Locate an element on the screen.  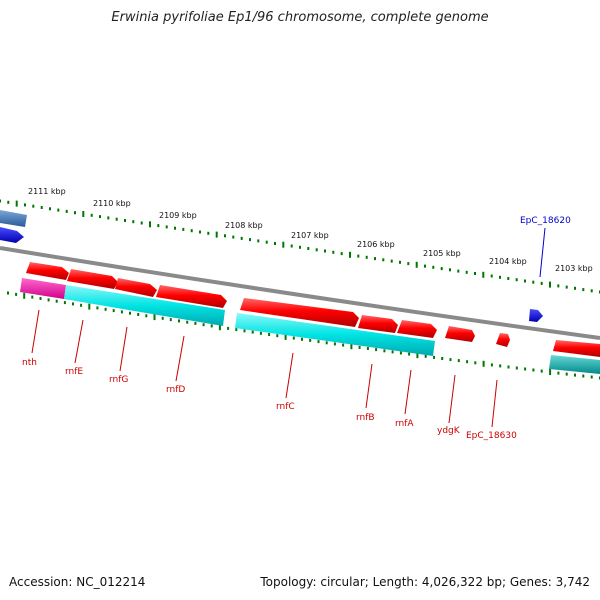
gene-arrow-blue-left is located at coordinates (12, 235).